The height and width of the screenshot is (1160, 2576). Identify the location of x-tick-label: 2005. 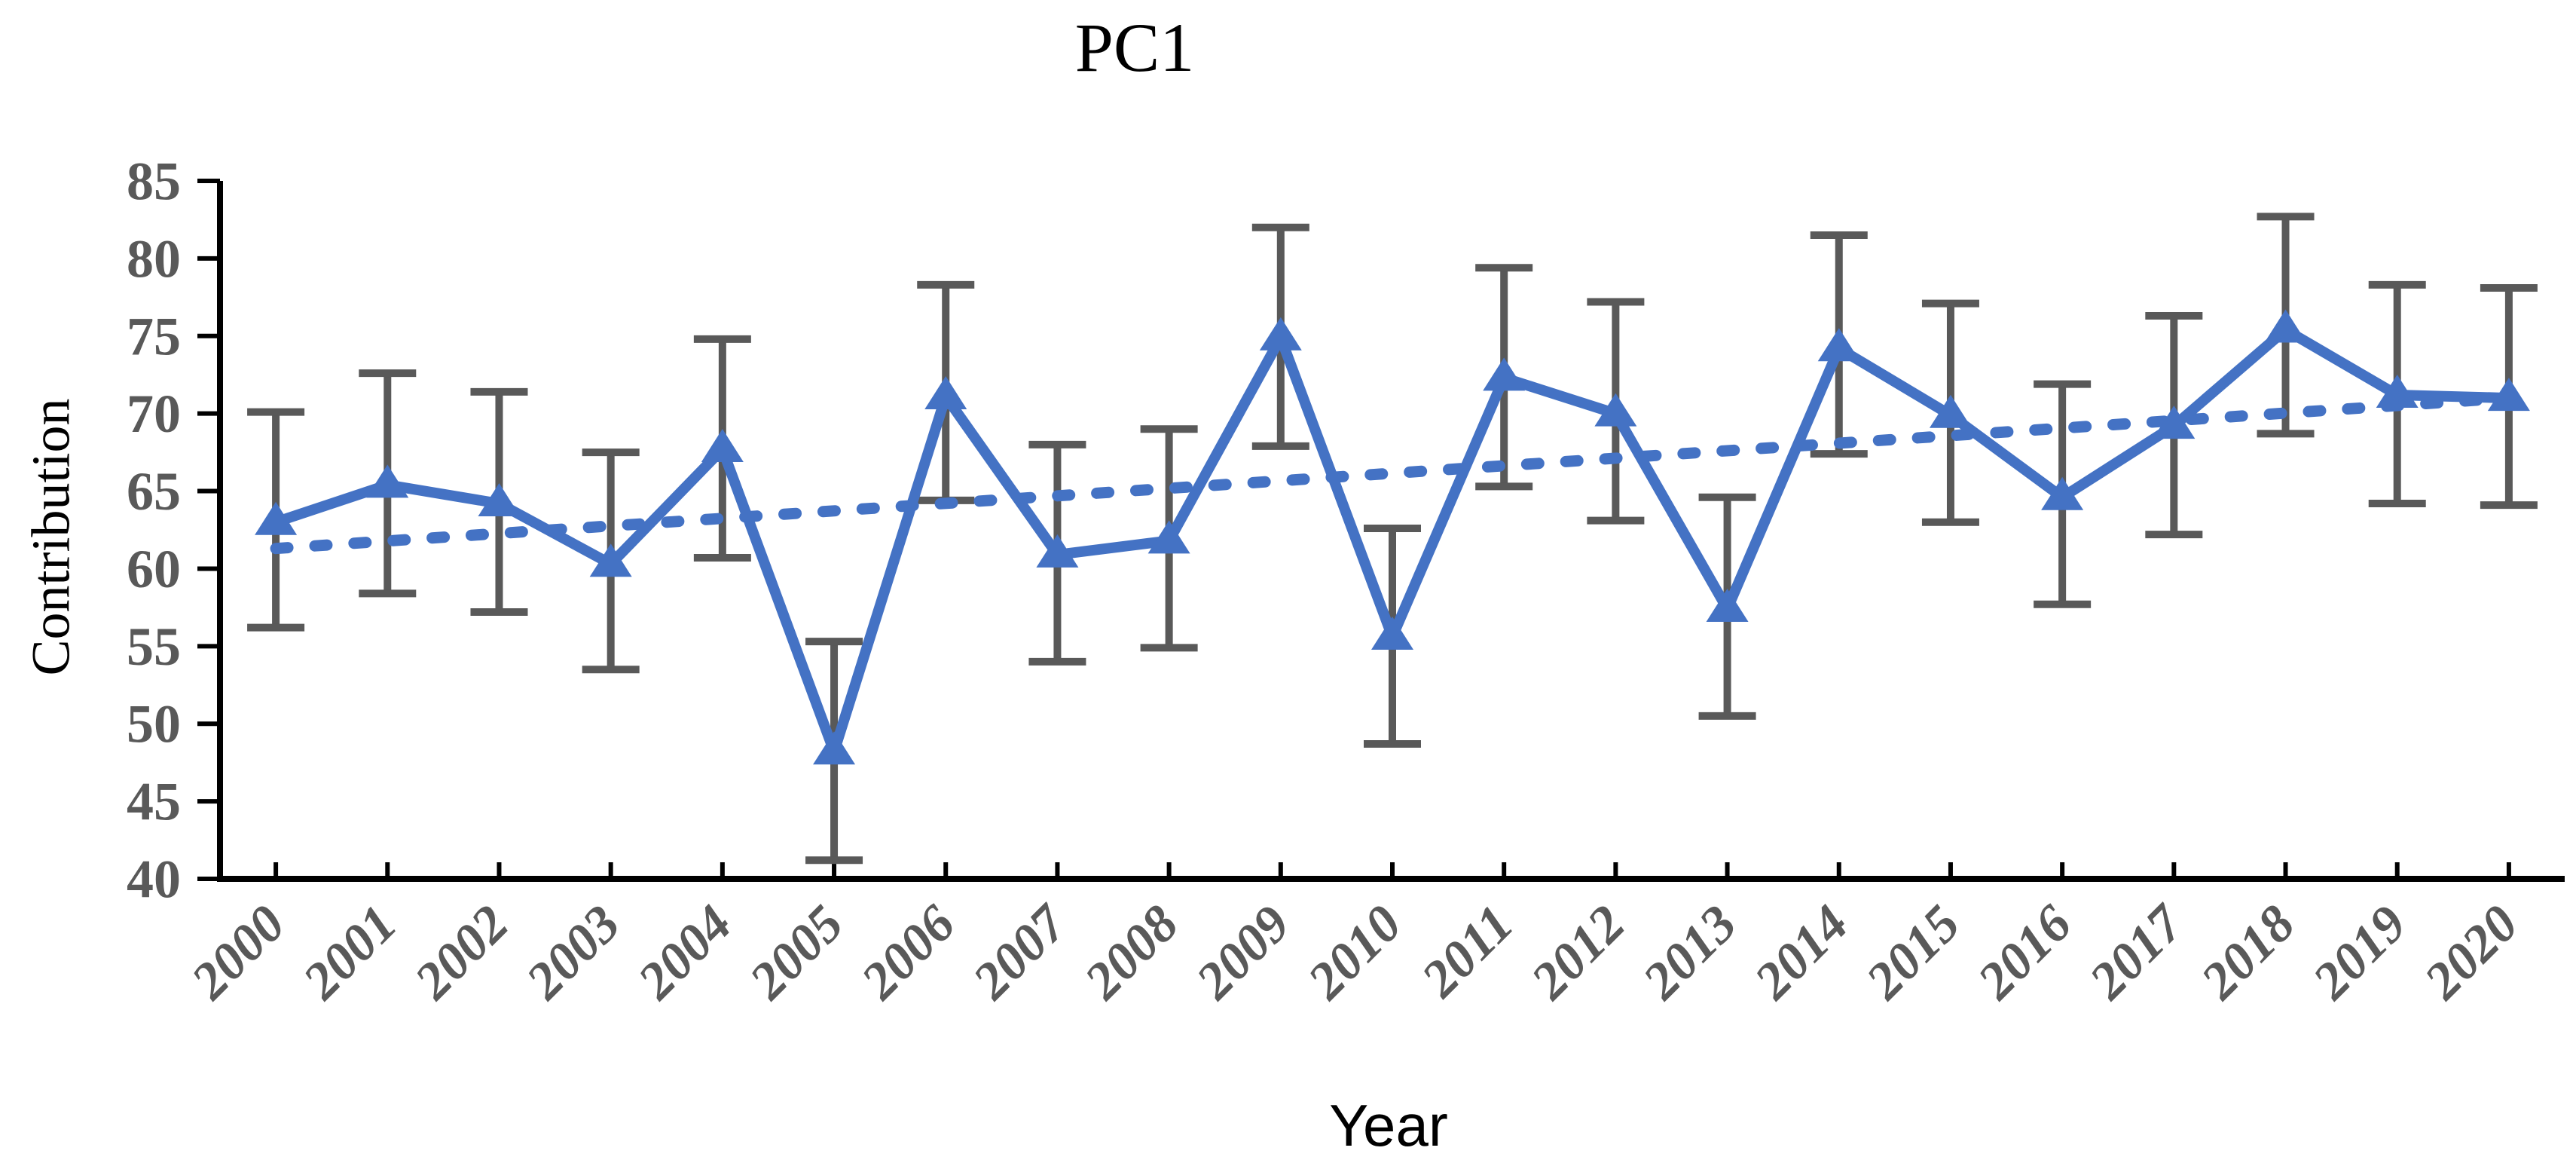
(796, 953).